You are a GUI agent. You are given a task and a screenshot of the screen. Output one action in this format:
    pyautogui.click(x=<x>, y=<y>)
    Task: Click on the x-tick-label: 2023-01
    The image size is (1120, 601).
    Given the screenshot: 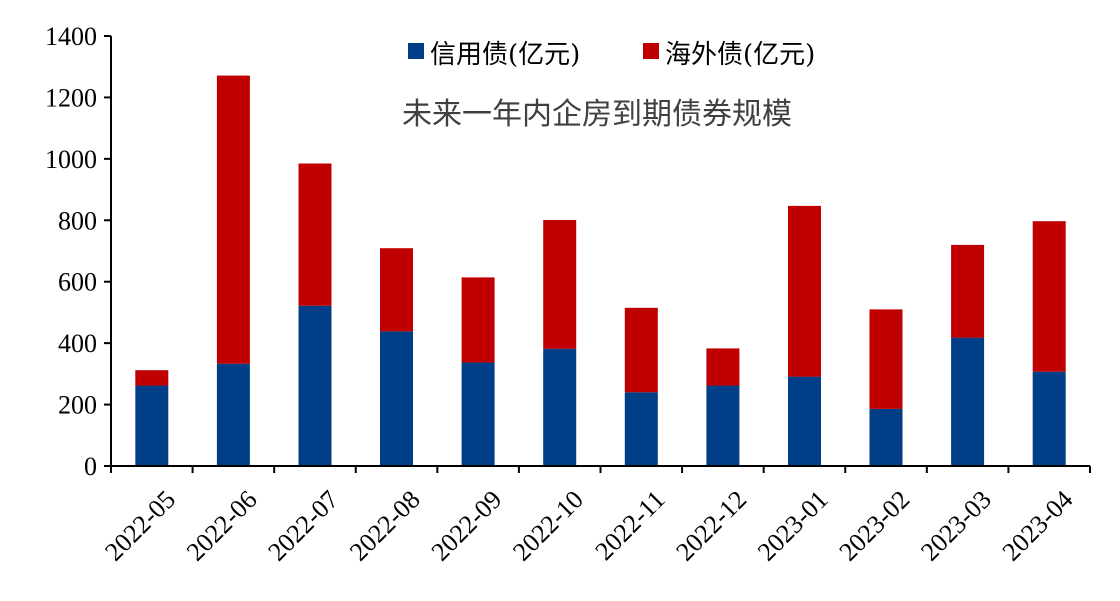 What is the action you would take?
    pyautogui.click(x=793, y=526)
    